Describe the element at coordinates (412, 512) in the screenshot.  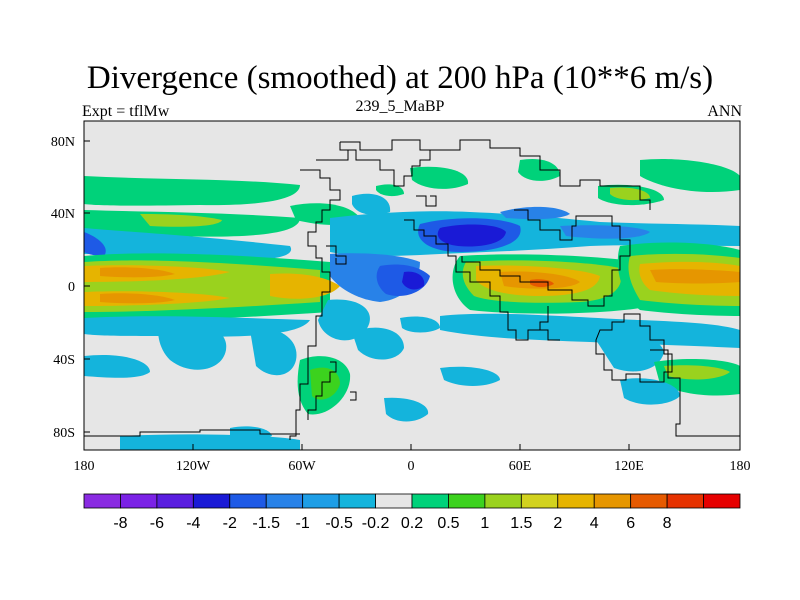
I see `colorbar: -8 -6 -4 -2 -1.5 -1 -0.5 -0.2 0.2 0.5 1 1.5 2 4 6 8` at that location.